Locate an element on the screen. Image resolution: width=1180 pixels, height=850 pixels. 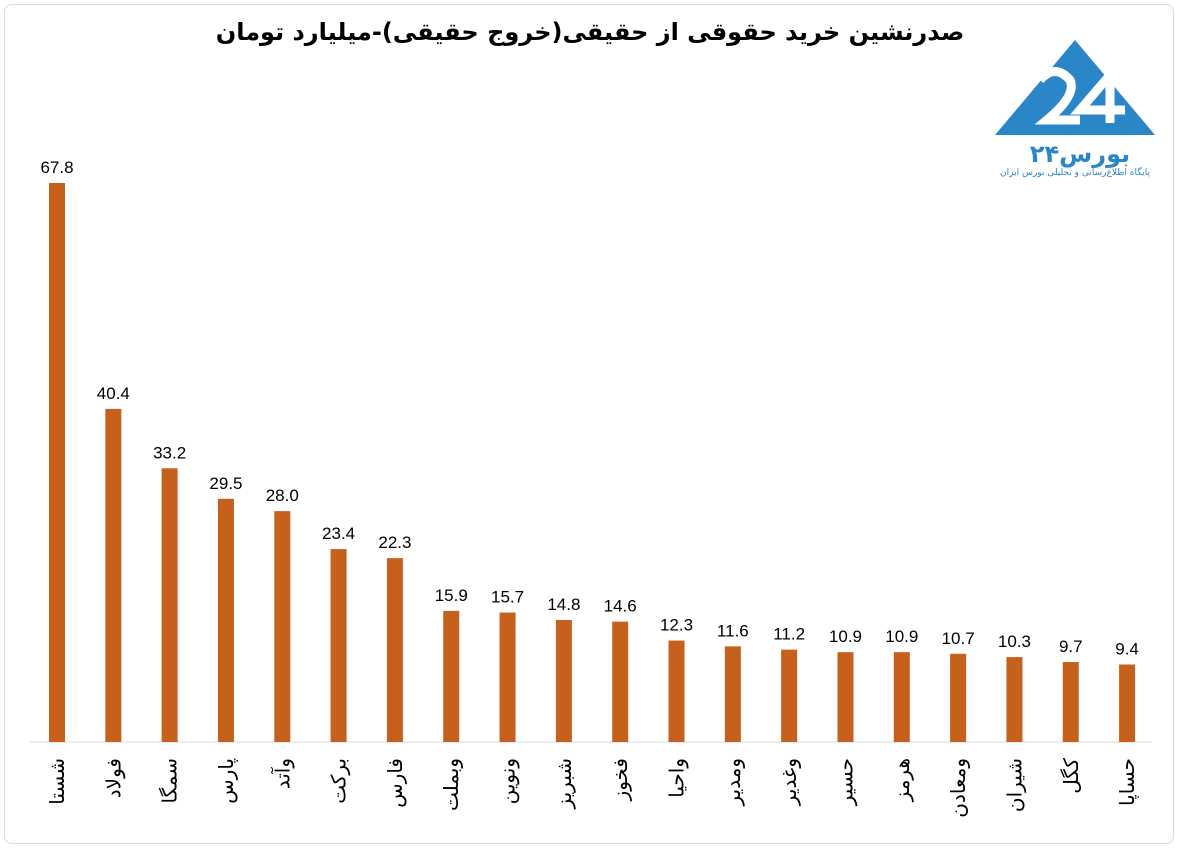
category-label: وبملت is located at coordinates (451, 784).